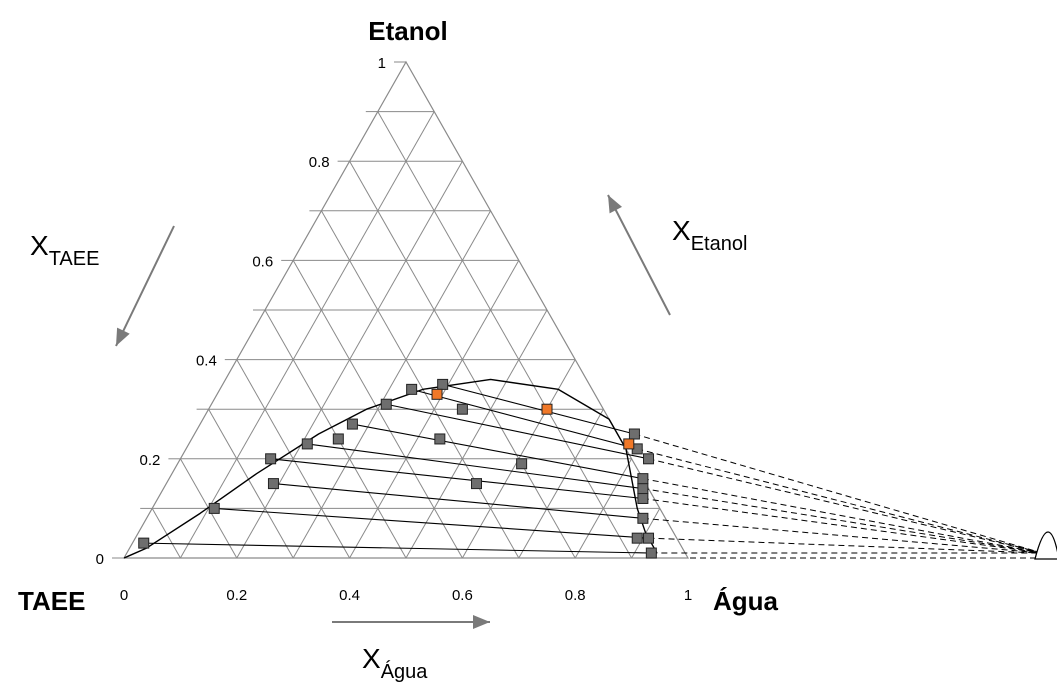  I want to click on tick-label-water: 0.8, so click(575, 595).